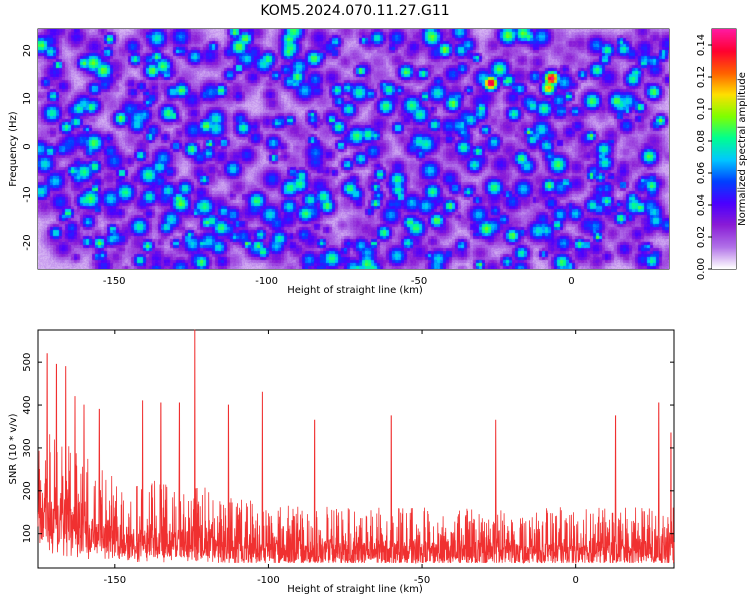 The image size is (750, 600). Describe the element at coordinates (355, 290) in the screenshot. I see `heatmap-x-axis-label: Height of straight line (km)` at that location.